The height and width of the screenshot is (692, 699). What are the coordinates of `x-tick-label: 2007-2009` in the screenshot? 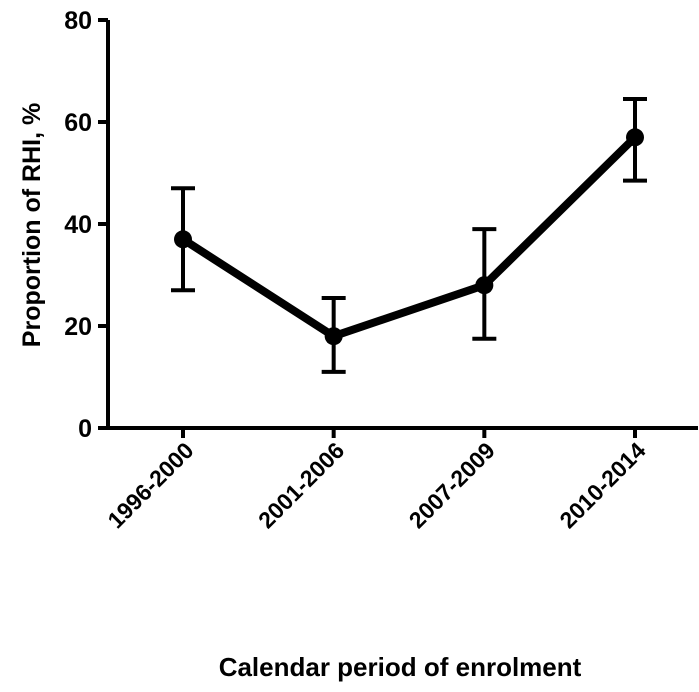 It's located at (452, 485).